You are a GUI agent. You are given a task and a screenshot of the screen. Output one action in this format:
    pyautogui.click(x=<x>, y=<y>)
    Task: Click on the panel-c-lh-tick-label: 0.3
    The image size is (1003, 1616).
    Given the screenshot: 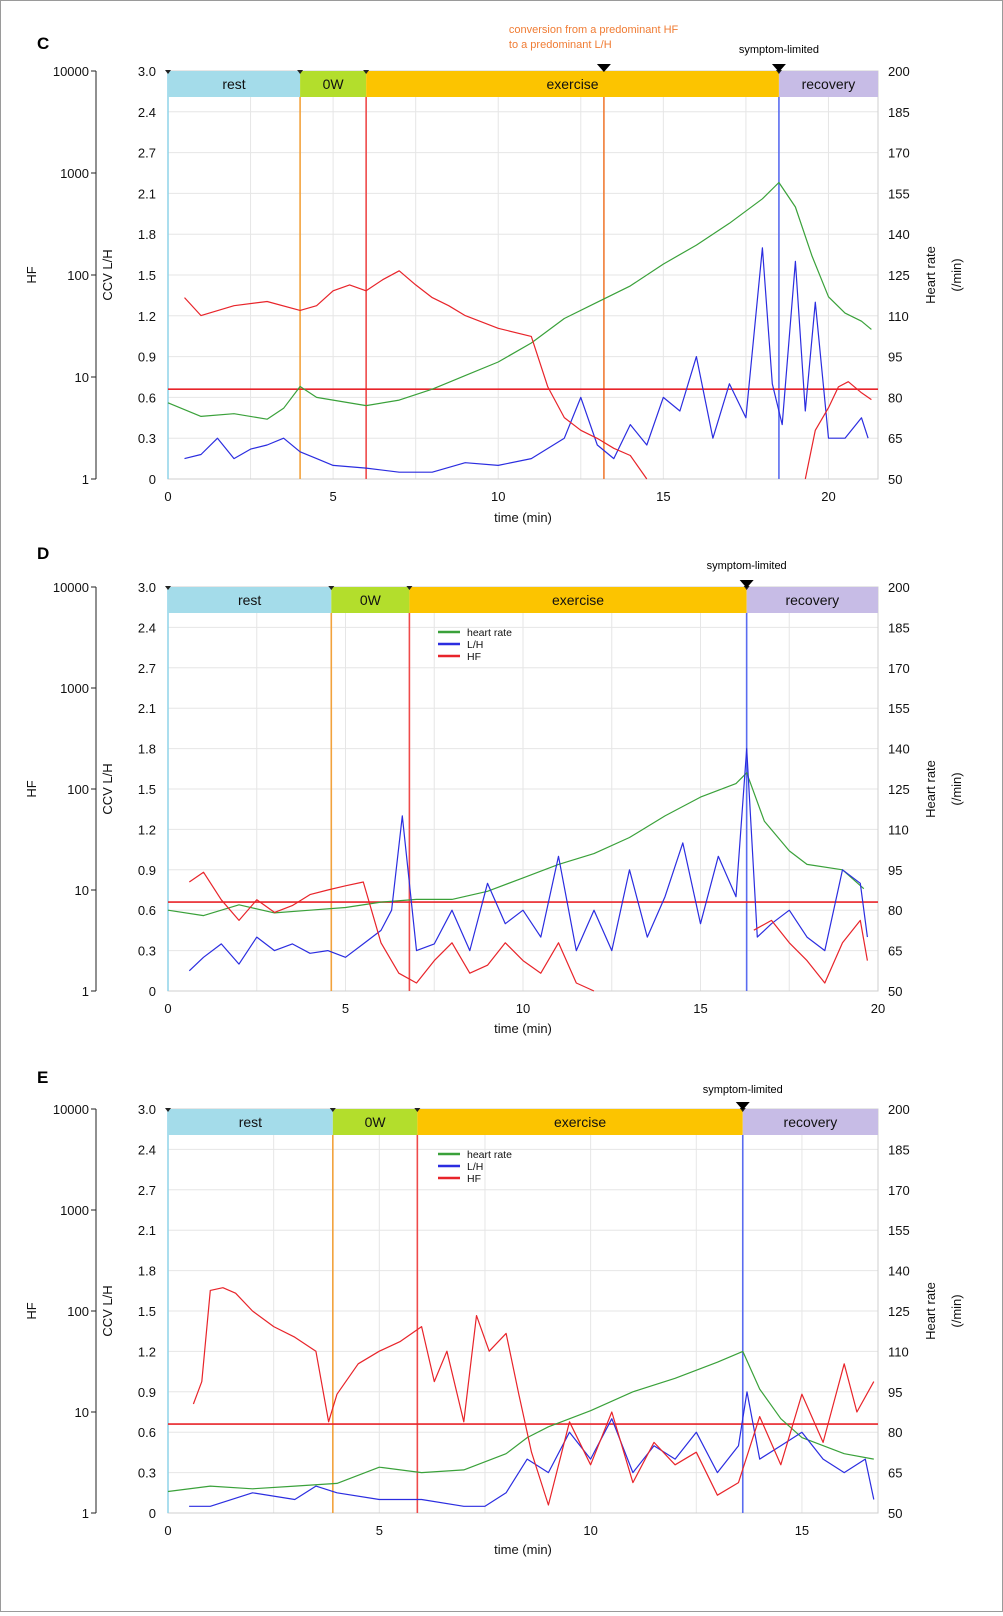 What is the action you would take?
    pyautogui.click(x=147, y=438)
    